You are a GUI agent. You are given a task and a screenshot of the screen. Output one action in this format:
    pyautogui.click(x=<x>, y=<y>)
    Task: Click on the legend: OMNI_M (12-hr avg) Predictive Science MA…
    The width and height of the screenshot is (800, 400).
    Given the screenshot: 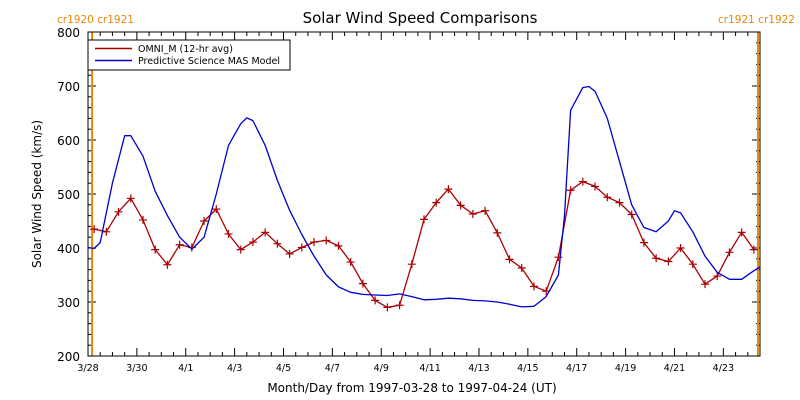 What is the action you would take?
    pyautogui.click(x=189, y=55)
    